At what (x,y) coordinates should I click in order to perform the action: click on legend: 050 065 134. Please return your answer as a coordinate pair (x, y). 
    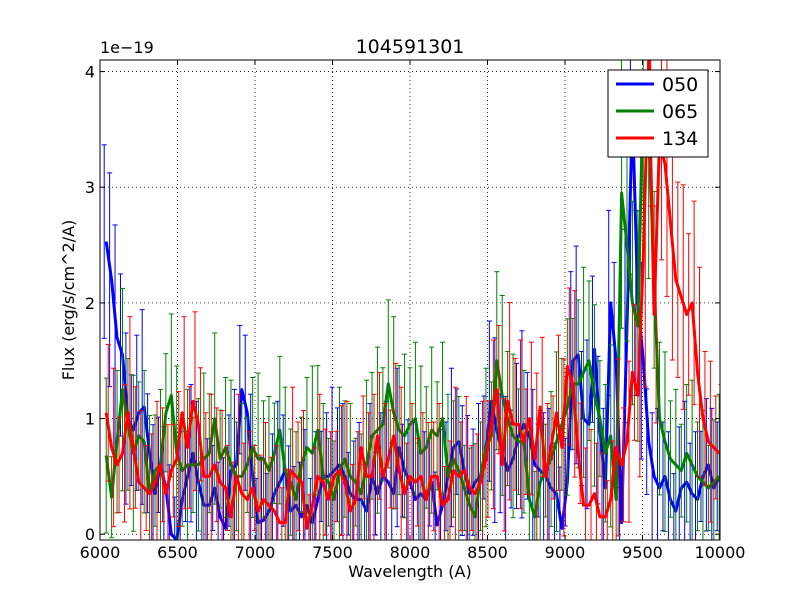
    Looking at the image, I should click on (658, 113).